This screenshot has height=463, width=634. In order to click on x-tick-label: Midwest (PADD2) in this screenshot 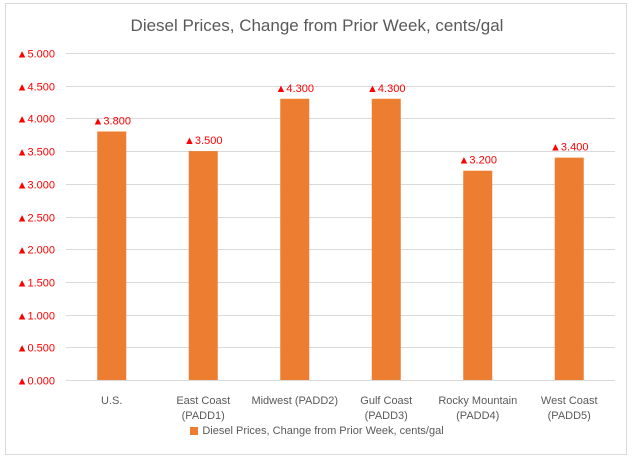, I will do `click(294, 401)`.